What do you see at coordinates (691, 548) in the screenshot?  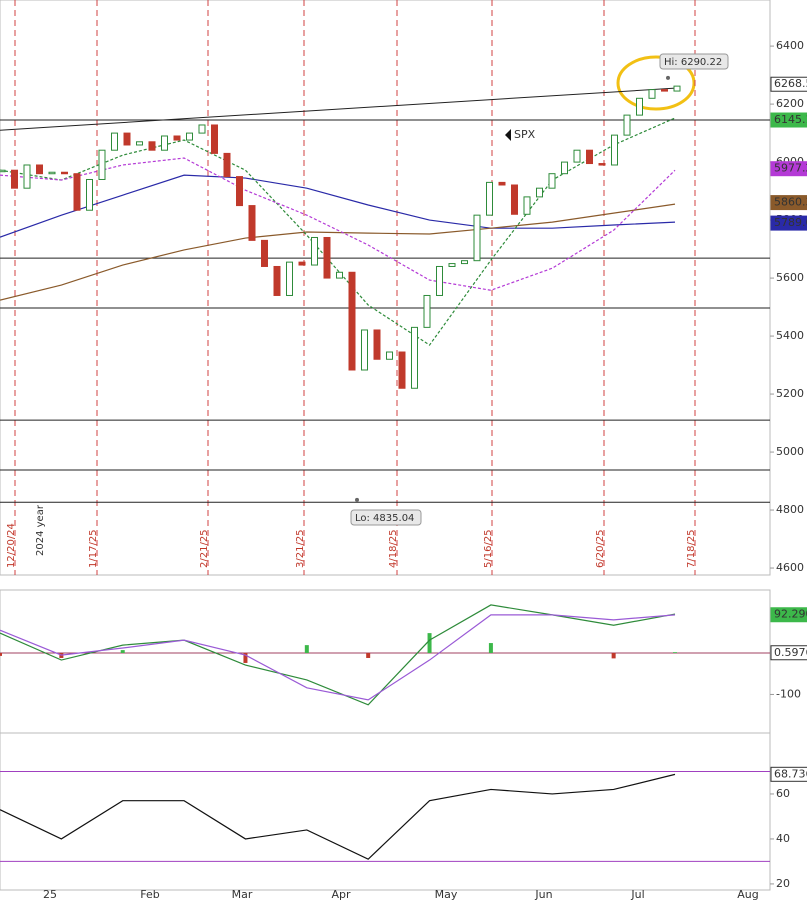 I see `event-label: 7/18/25` at bounding box center [691, 548].